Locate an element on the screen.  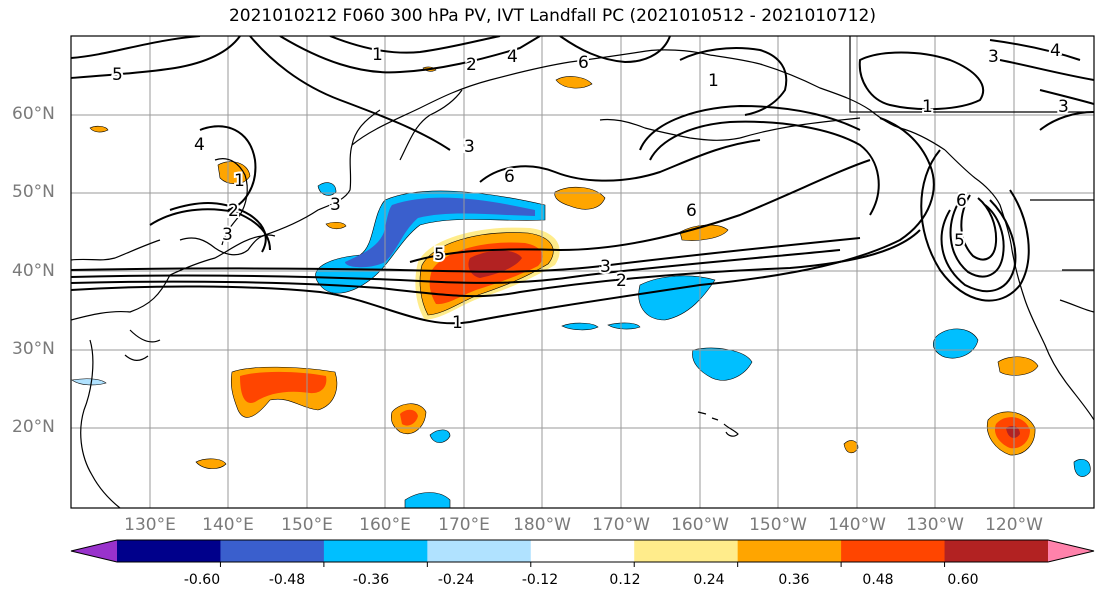
colorbar-outline is located at coordinates (582, 551).